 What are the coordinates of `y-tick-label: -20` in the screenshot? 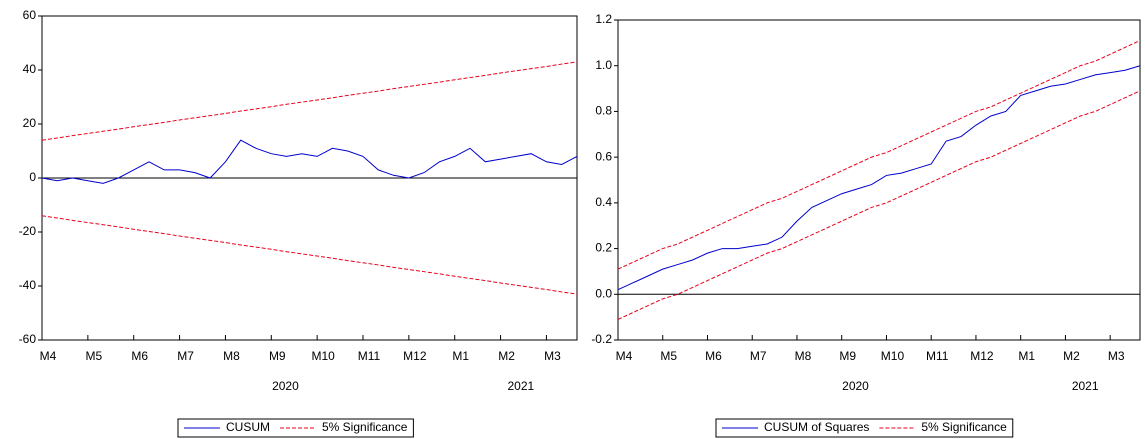 It's located at (28, 231).